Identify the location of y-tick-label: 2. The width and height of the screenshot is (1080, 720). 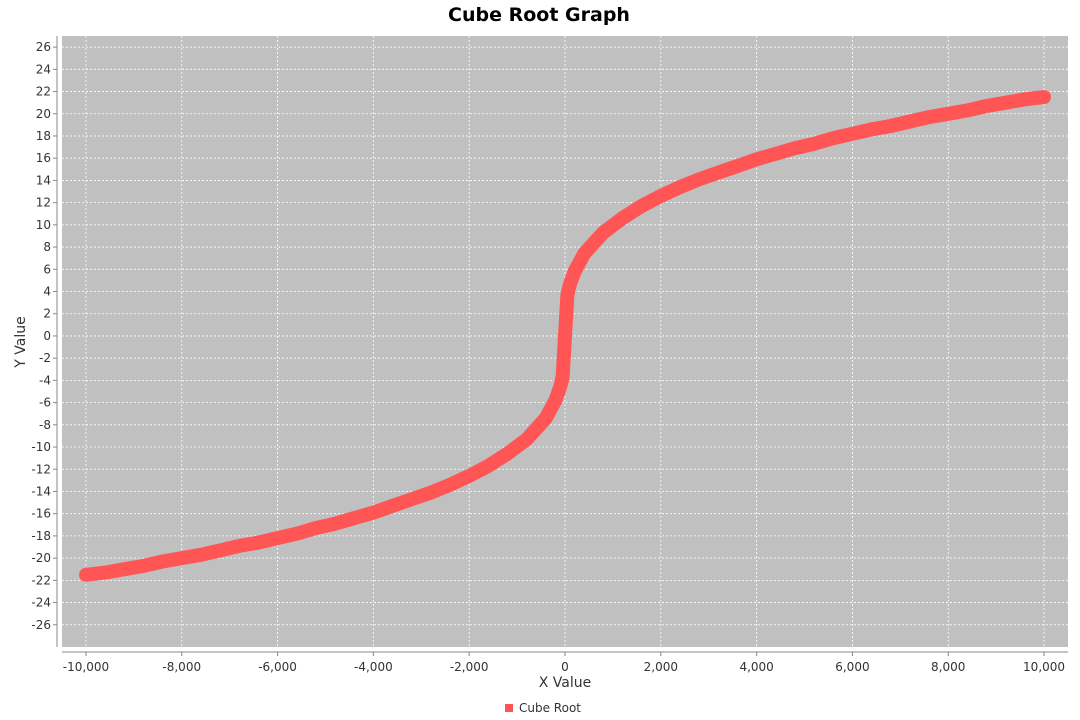
(47, 314).